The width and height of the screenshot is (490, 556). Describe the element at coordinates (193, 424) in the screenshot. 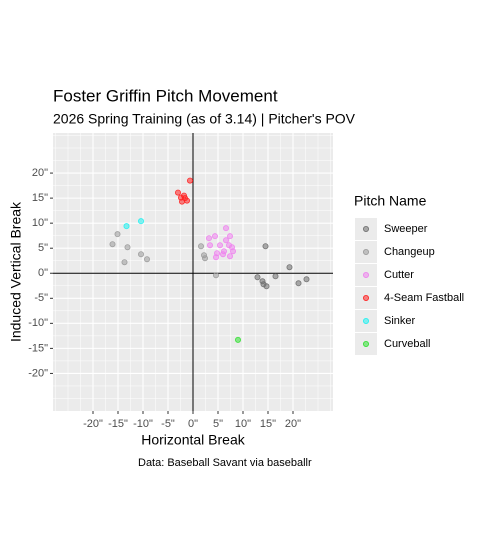

I see `x-tick-label: 0"` at that location.